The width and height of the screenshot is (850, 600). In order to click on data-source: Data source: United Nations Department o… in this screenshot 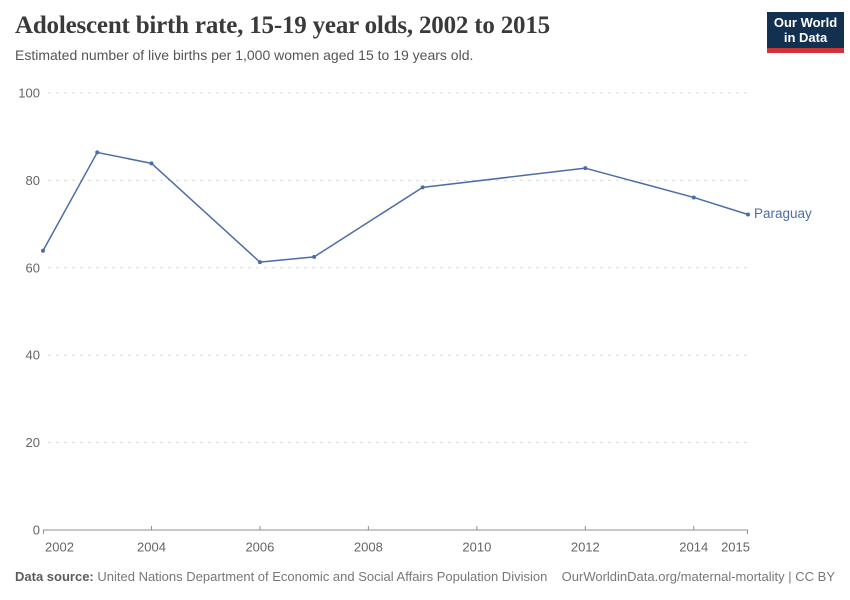, I will do `click(281, 577)`.